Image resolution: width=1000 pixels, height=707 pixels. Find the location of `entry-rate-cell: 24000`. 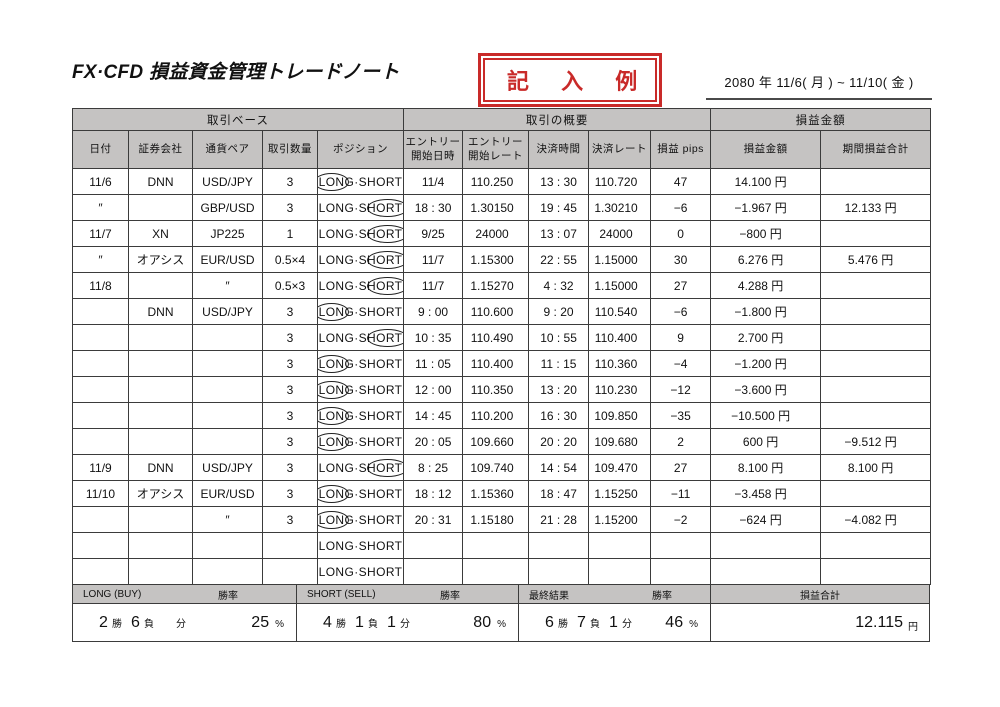

entry-rate-cell: 24000 is located at coordinates (496, 233).